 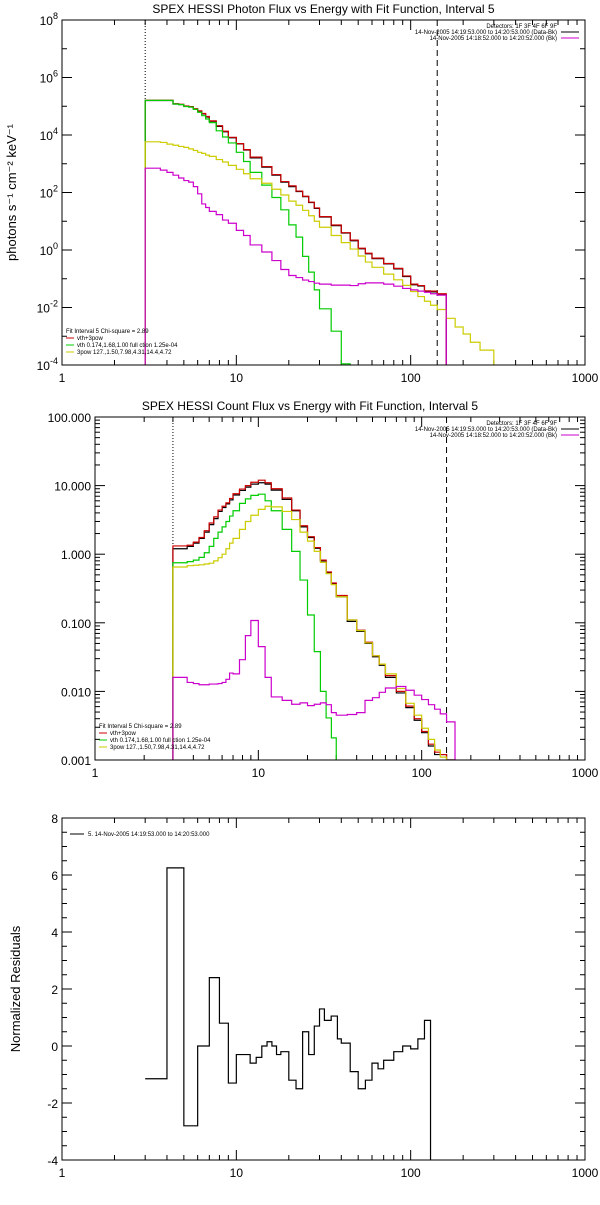 I want to click on y-tick-label: 10², so click(x=49, y=192).